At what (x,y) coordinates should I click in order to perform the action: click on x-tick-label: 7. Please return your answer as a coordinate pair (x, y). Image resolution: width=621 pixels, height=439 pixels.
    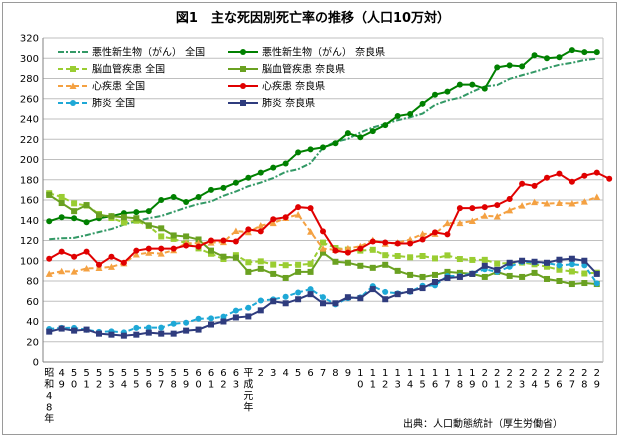
    Looking at the image, I should click on (323, 373).